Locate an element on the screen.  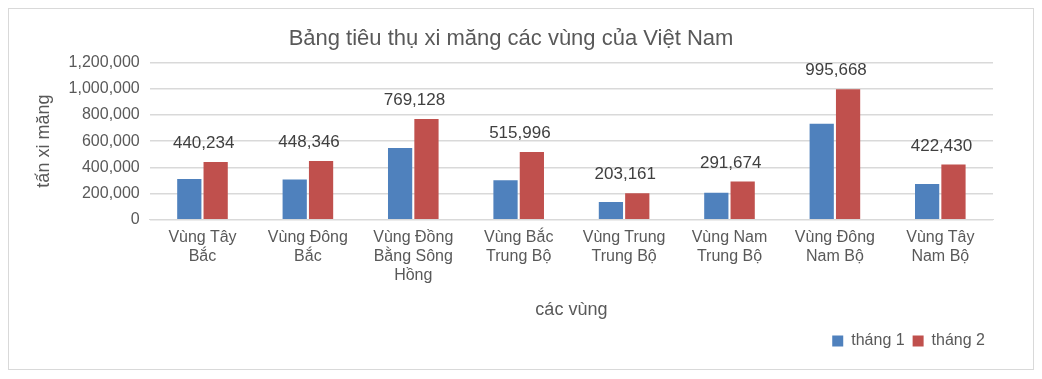
legend-label: tháng 2 is located at coordinates (958, 340).